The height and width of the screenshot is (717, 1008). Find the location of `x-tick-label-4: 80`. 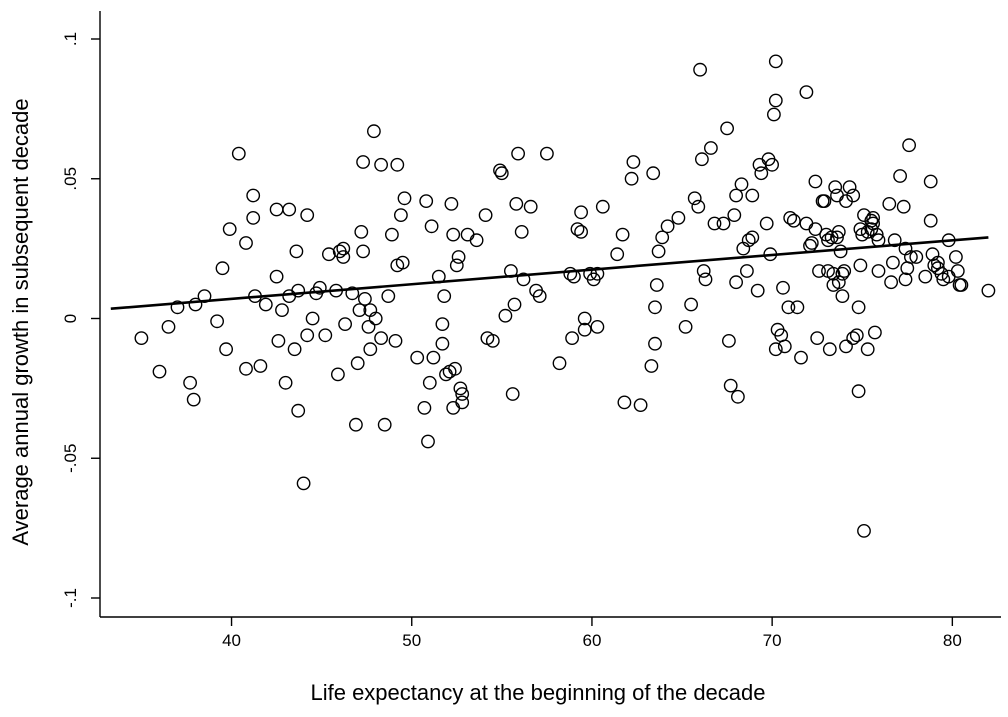

x-tick-label-4: 80 is located at coordinates (952, 640).